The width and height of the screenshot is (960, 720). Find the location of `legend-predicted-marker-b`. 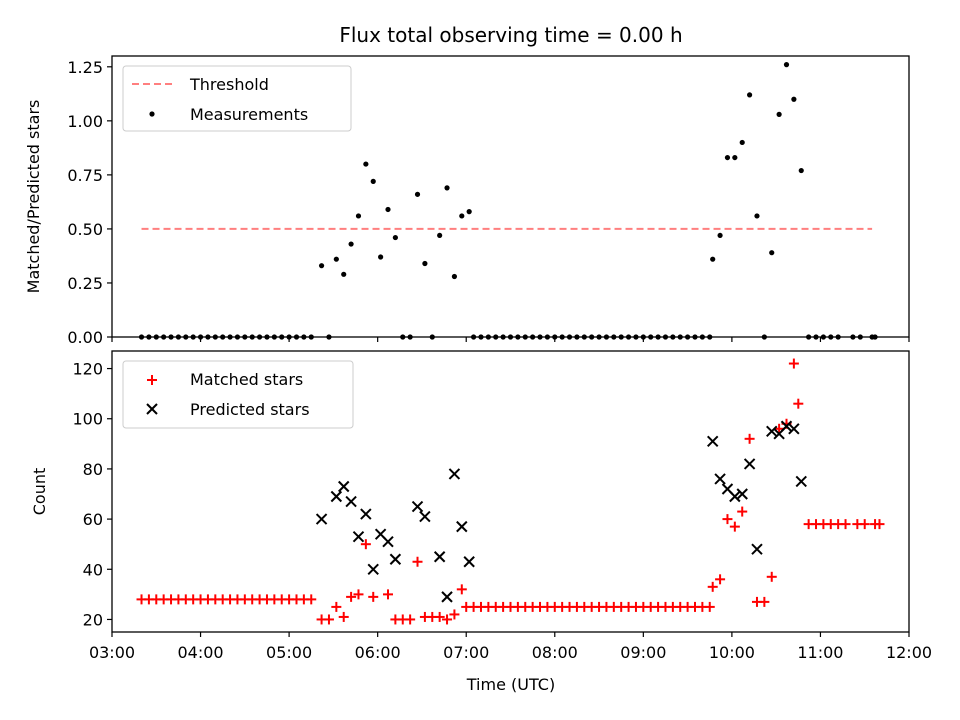

legend-predicted-marker-b is located at coordinates (152, 409).